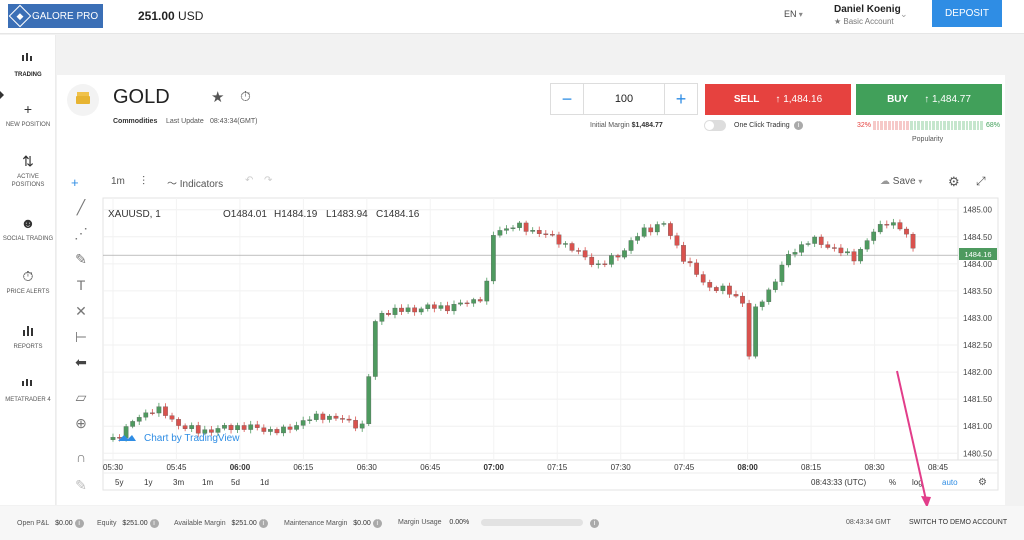 The height and width of the screenshot is (540, 1024). Describe the element at coordinates (911, 435) in the screenshot. I see `annotation-arrow` at that location.